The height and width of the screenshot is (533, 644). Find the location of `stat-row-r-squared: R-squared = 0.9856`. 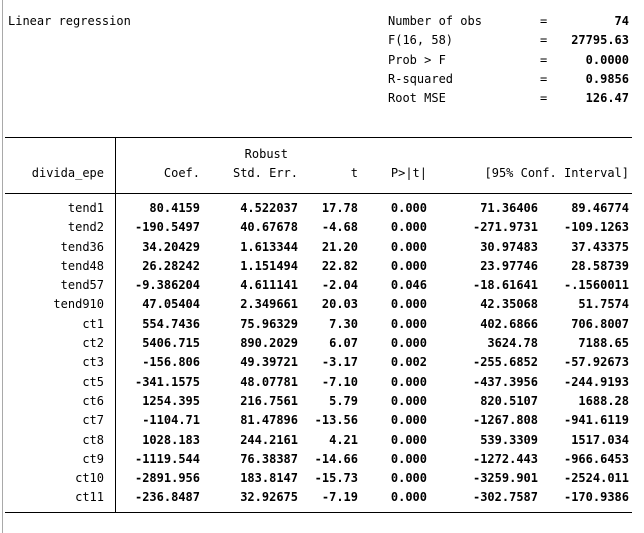

stat-row-r-squared: R-squared = 0.9856 is located at coordinates (508, 79).